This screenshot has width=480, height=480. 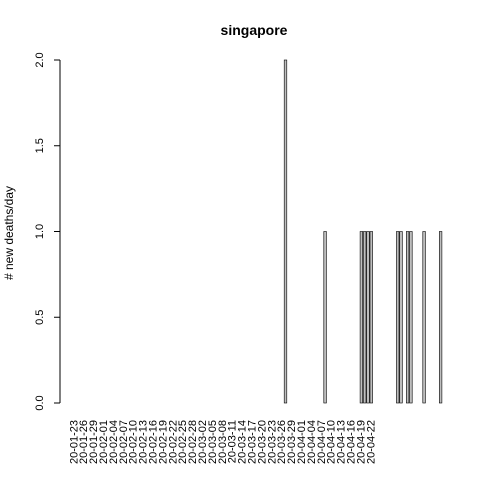 What do you see at coordinates (84, 442) in the screenshot?
I see `x-tick-label: 20-01-26` at bounding box center [84, 442].